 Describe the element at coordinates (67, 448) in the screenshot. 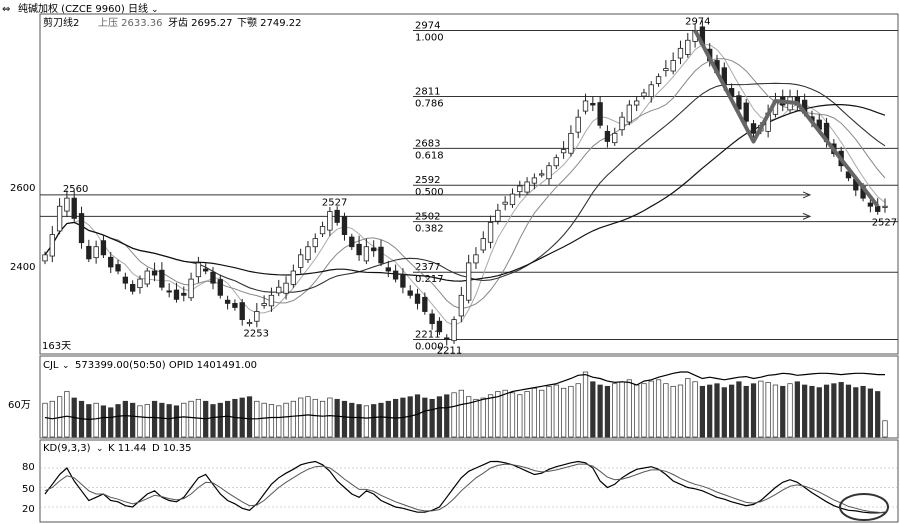

I see `kd-indicator-name: KD(9,3,3)` at that location.